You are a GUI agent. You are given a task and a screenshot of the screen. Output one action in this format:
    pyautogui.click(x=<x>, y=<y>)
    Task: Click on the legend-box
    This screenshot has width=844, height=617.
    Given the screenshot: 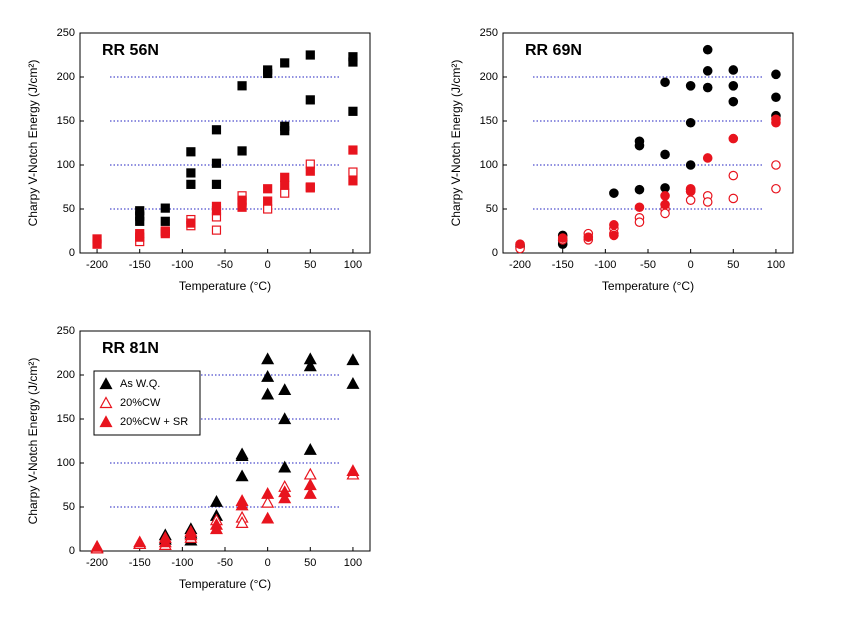 What is the action you would take?
    pyautogui.click(x=147, y=403)
    